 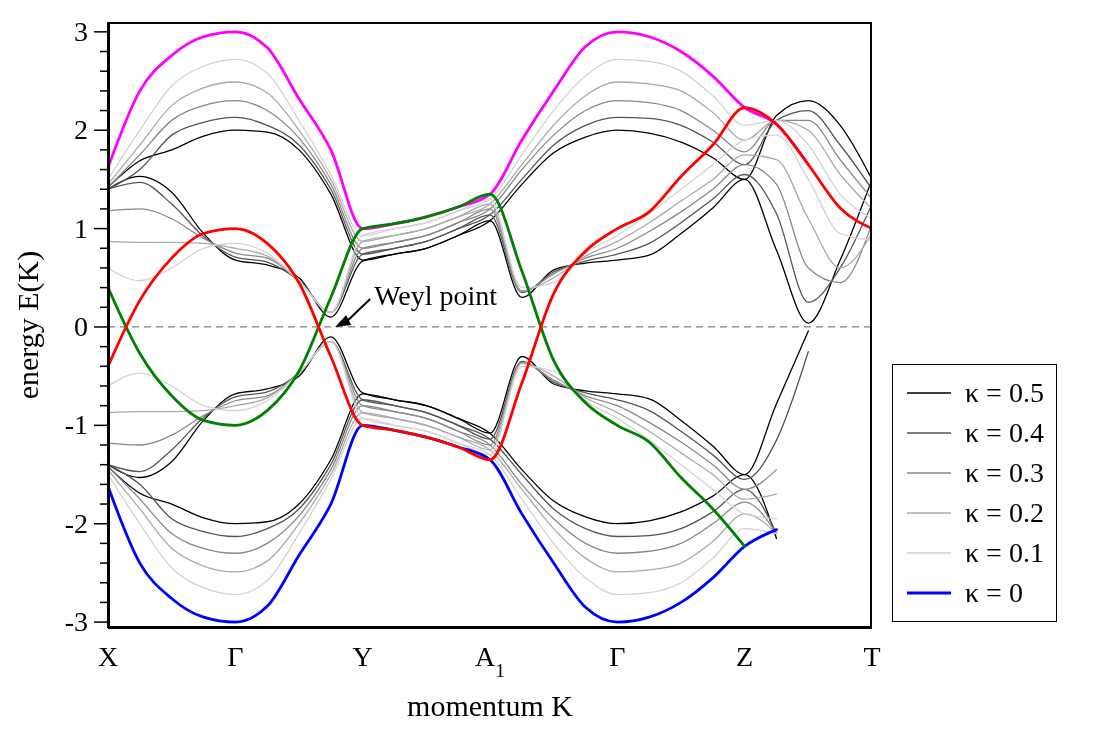 What do you see at coordinates (1004, 473) in the screenshot?
I see `legend-label: κ = 0.3` at bounding box center [1004, 473].